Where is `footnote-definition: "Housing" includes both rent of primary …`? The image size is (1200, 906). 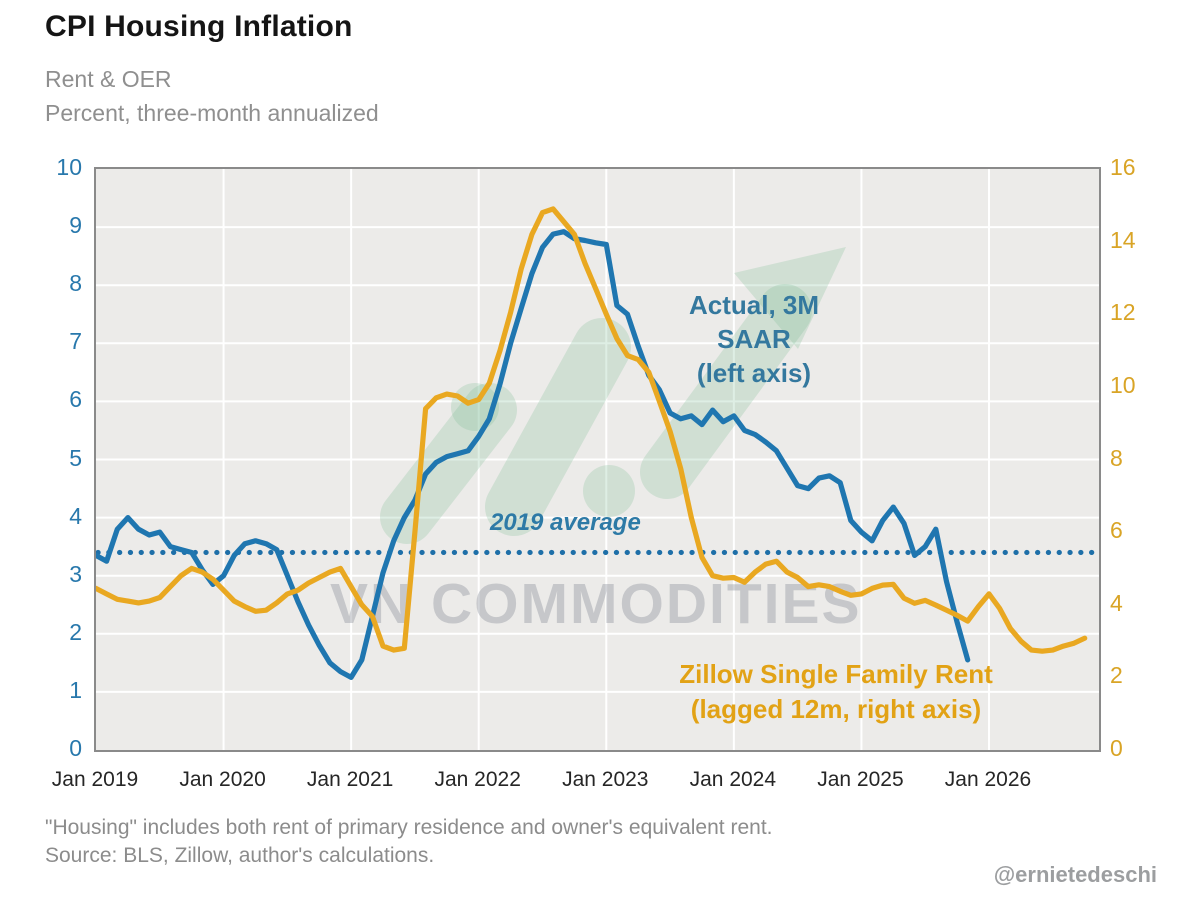 footnote-definition: "Housing" includes both rent of primary … is located at coordinates (409, 827).